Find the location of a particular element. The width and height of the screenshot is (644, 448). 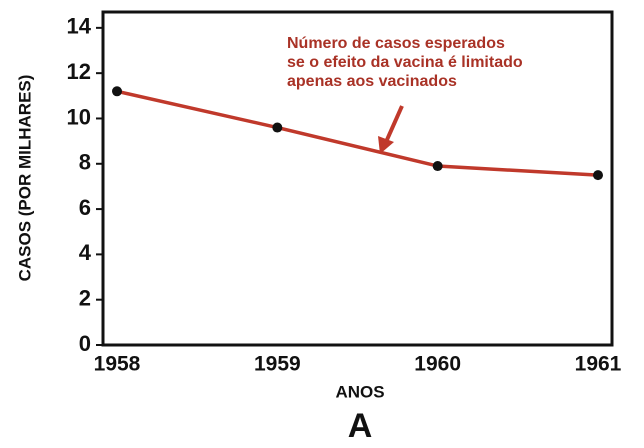

annotation-arrowhead is located at coordinates (386, 145).